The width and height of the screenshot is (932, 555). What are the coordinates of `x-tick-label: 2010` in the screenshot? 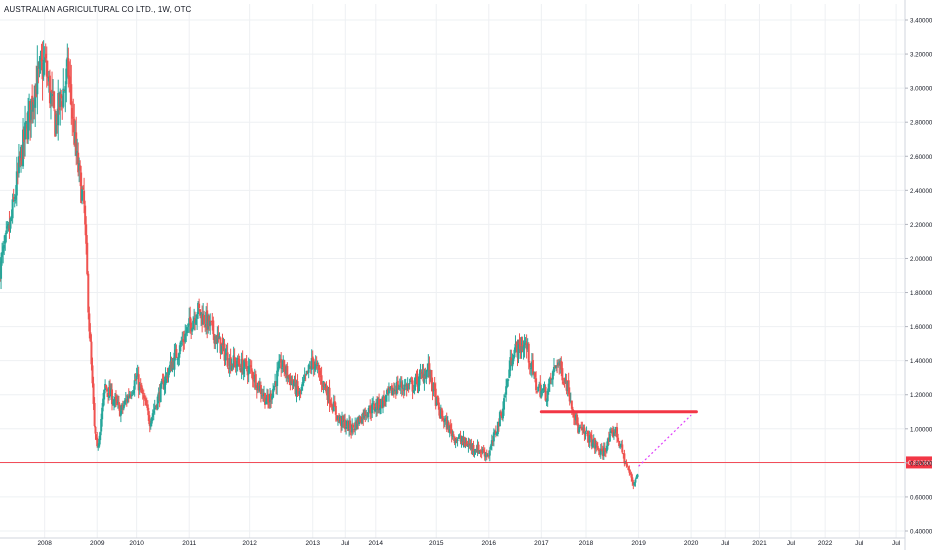 It's located at (136, 543).